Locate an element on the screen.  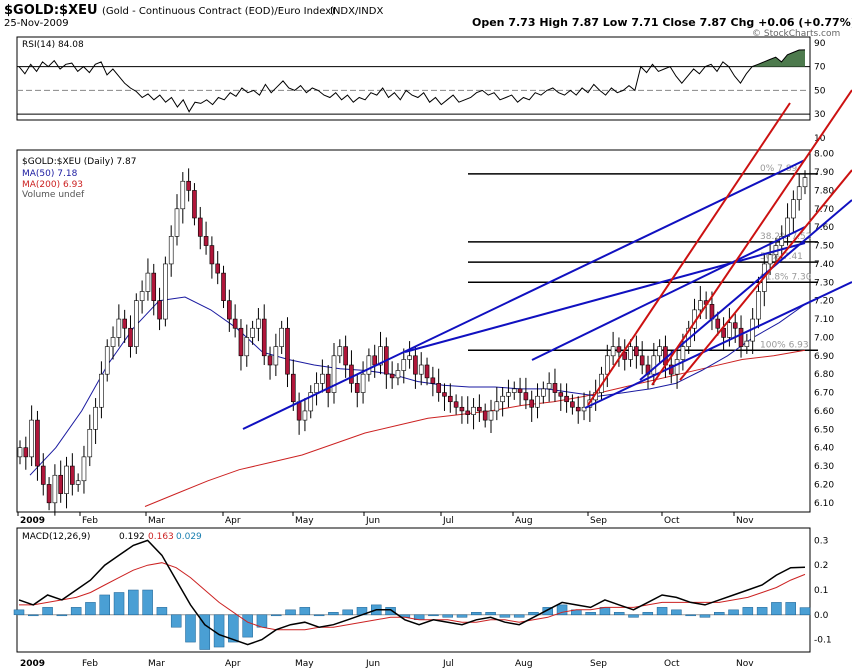
price-tick-label: 7.80 is located at coordinates (824, 191).